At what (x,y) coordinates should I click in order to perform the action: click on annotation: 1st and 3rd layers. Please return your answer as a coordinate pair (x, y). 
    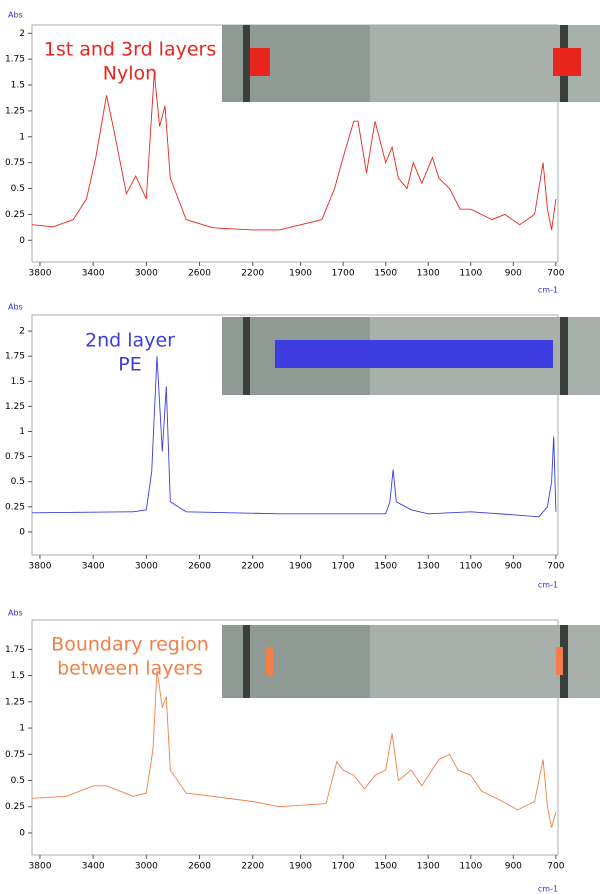
    Looking at the image, I should click on (130, 50).